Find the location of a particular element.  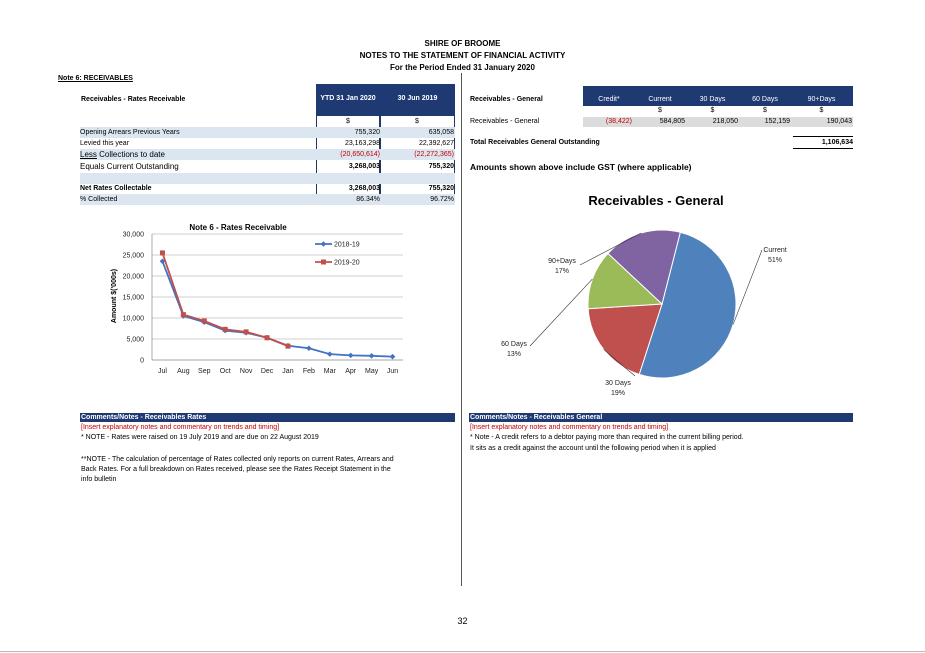

general-current-value: 584,805 is located at coordinates (672, 121).